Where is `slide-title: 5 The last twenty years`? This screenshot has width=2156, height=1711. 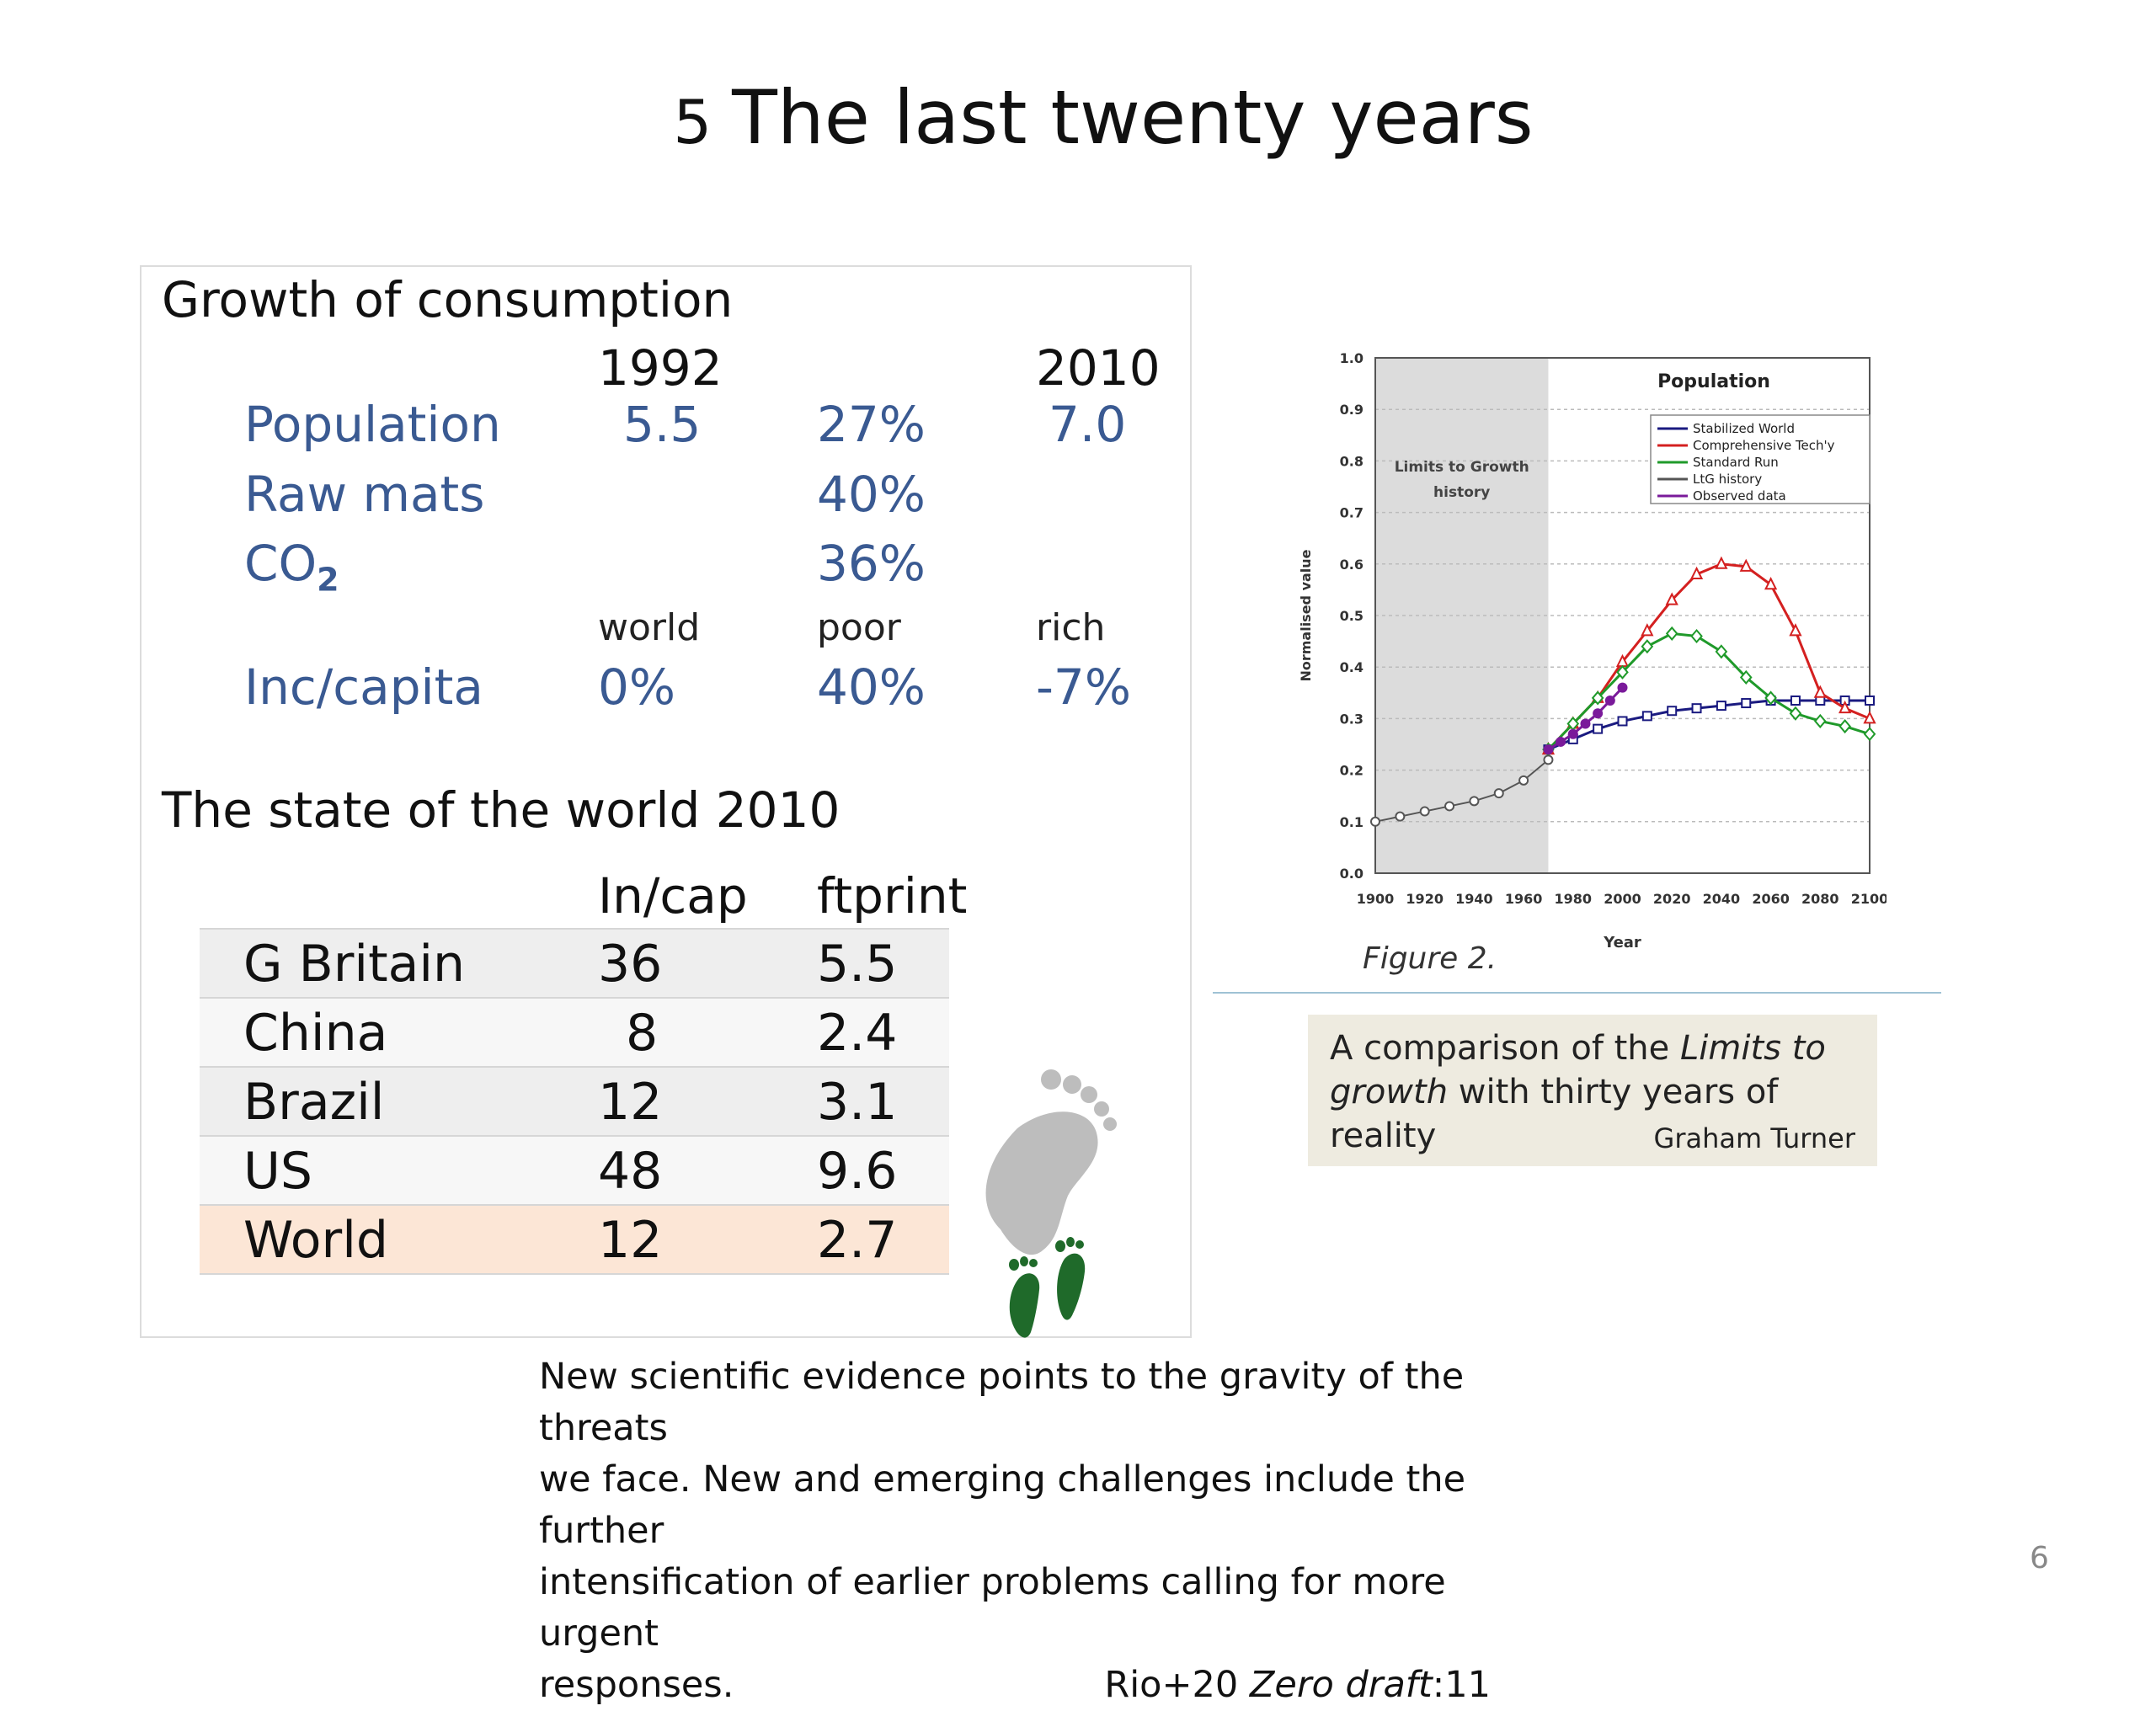 slide-title: 5 The last twenty years is located at coordinates (1078, 117).